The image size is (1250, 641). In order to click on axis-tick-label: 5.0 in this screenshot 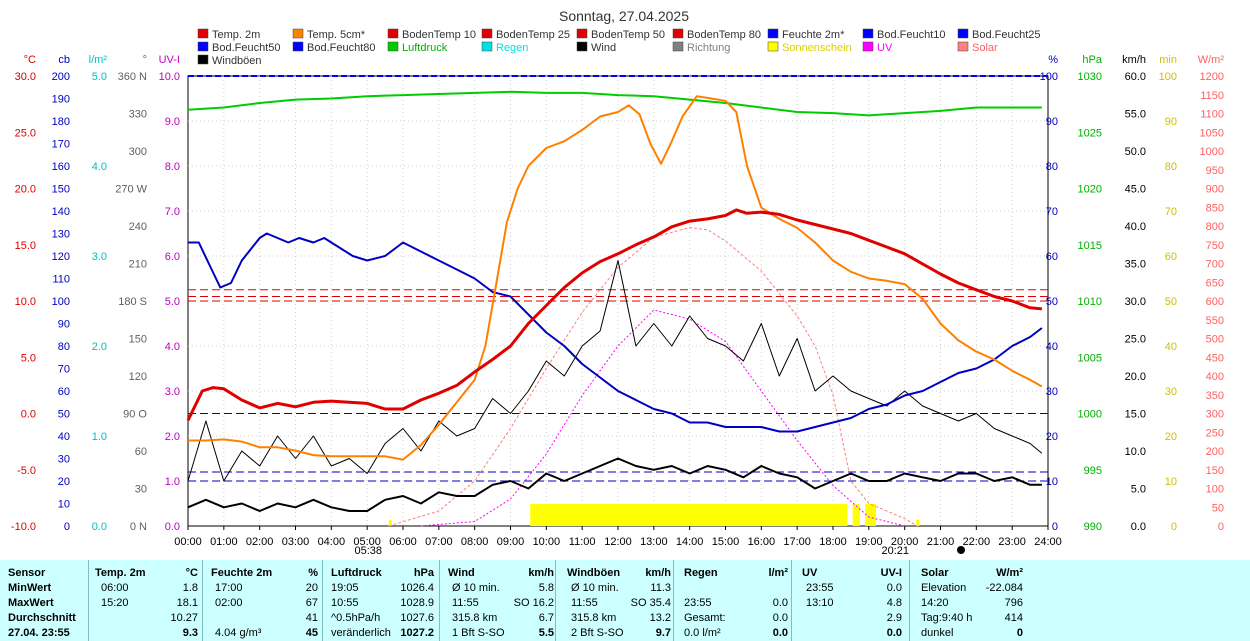, I will do `click(99, 77)`.